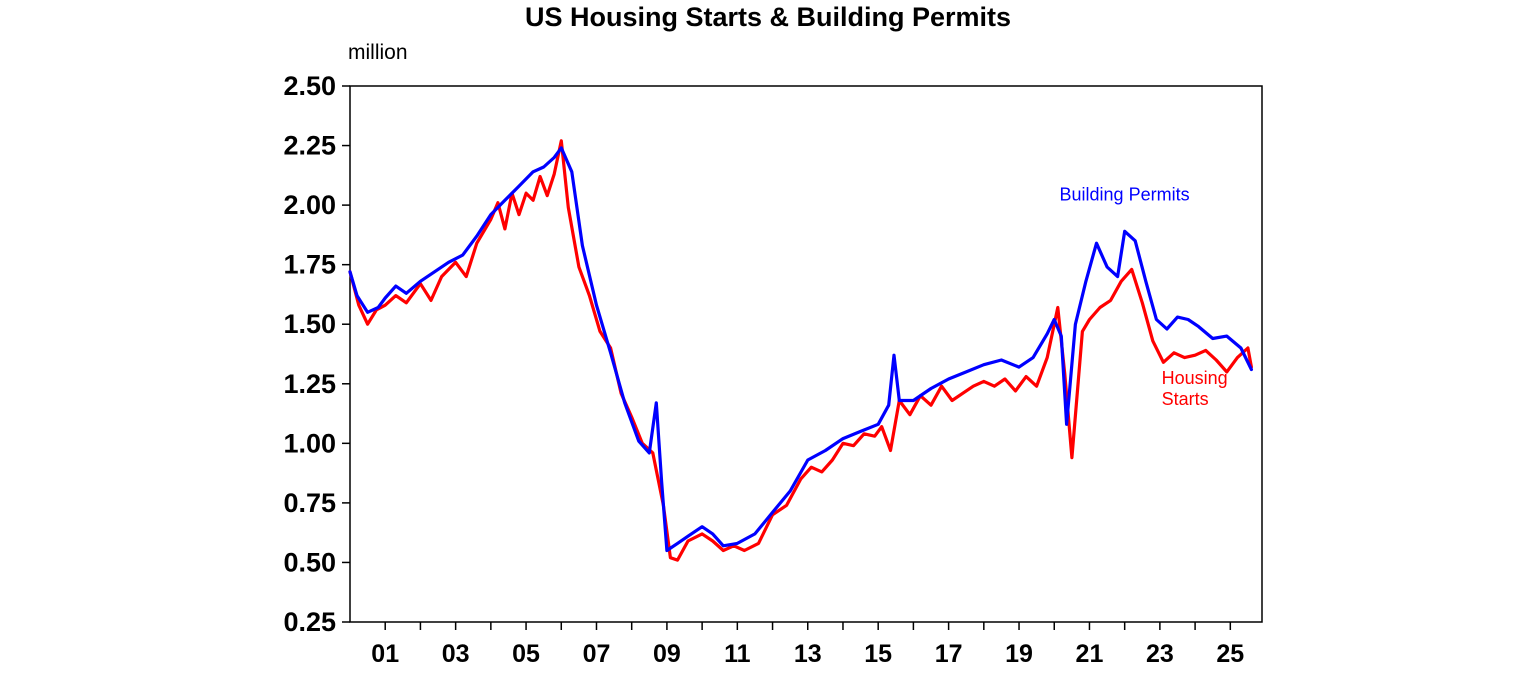 This screenshot has height=680, width=1536. Describe the element at coordinates (309, 503) in the screenshot. I see `y-tick-label: 0.75` at that location.